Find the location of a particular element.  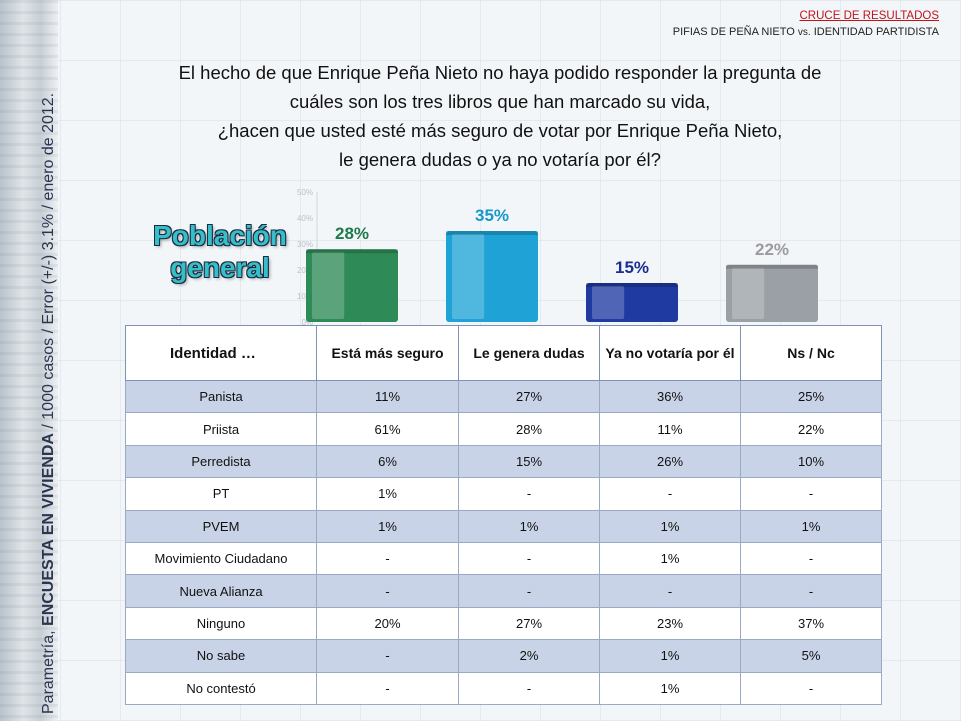

value-cell: 61% is located at coordinates (387, 429).